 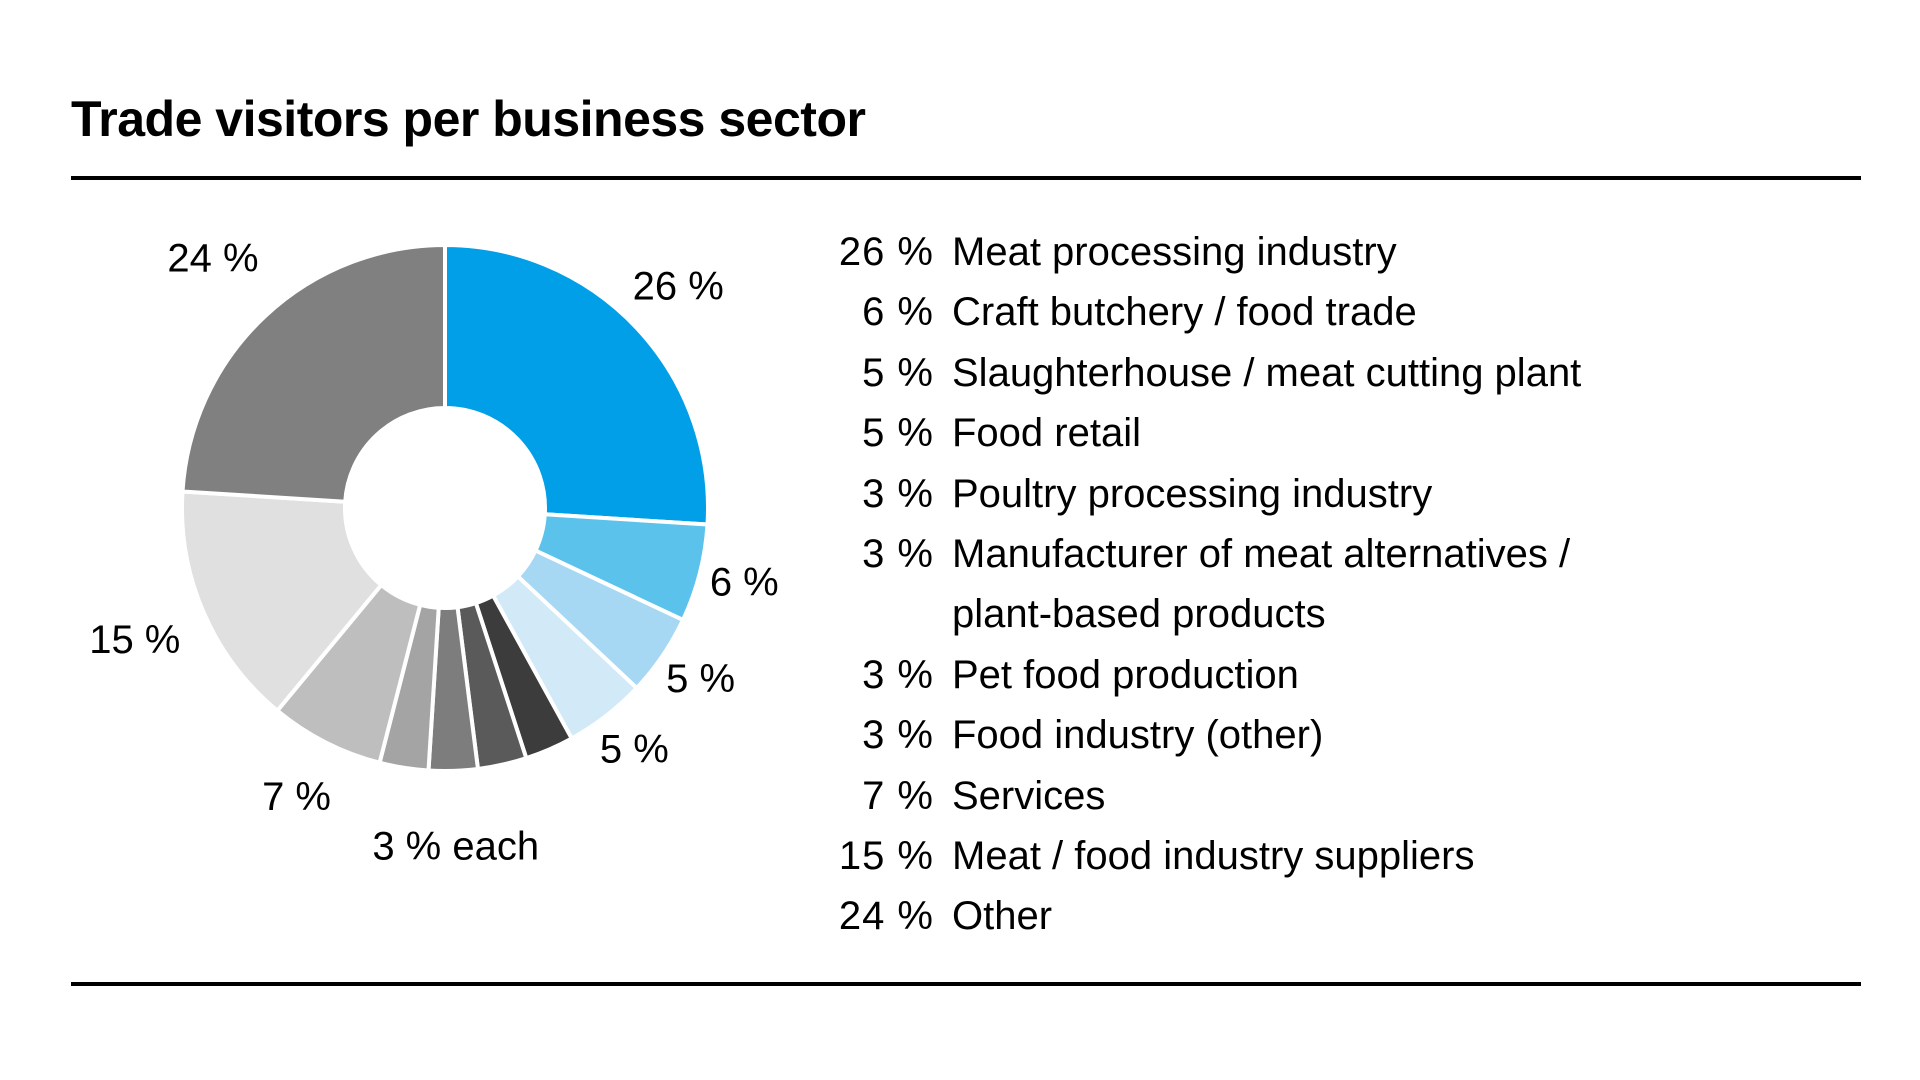 I want to click on legend-label: Services, so click(x=1029, y=795).